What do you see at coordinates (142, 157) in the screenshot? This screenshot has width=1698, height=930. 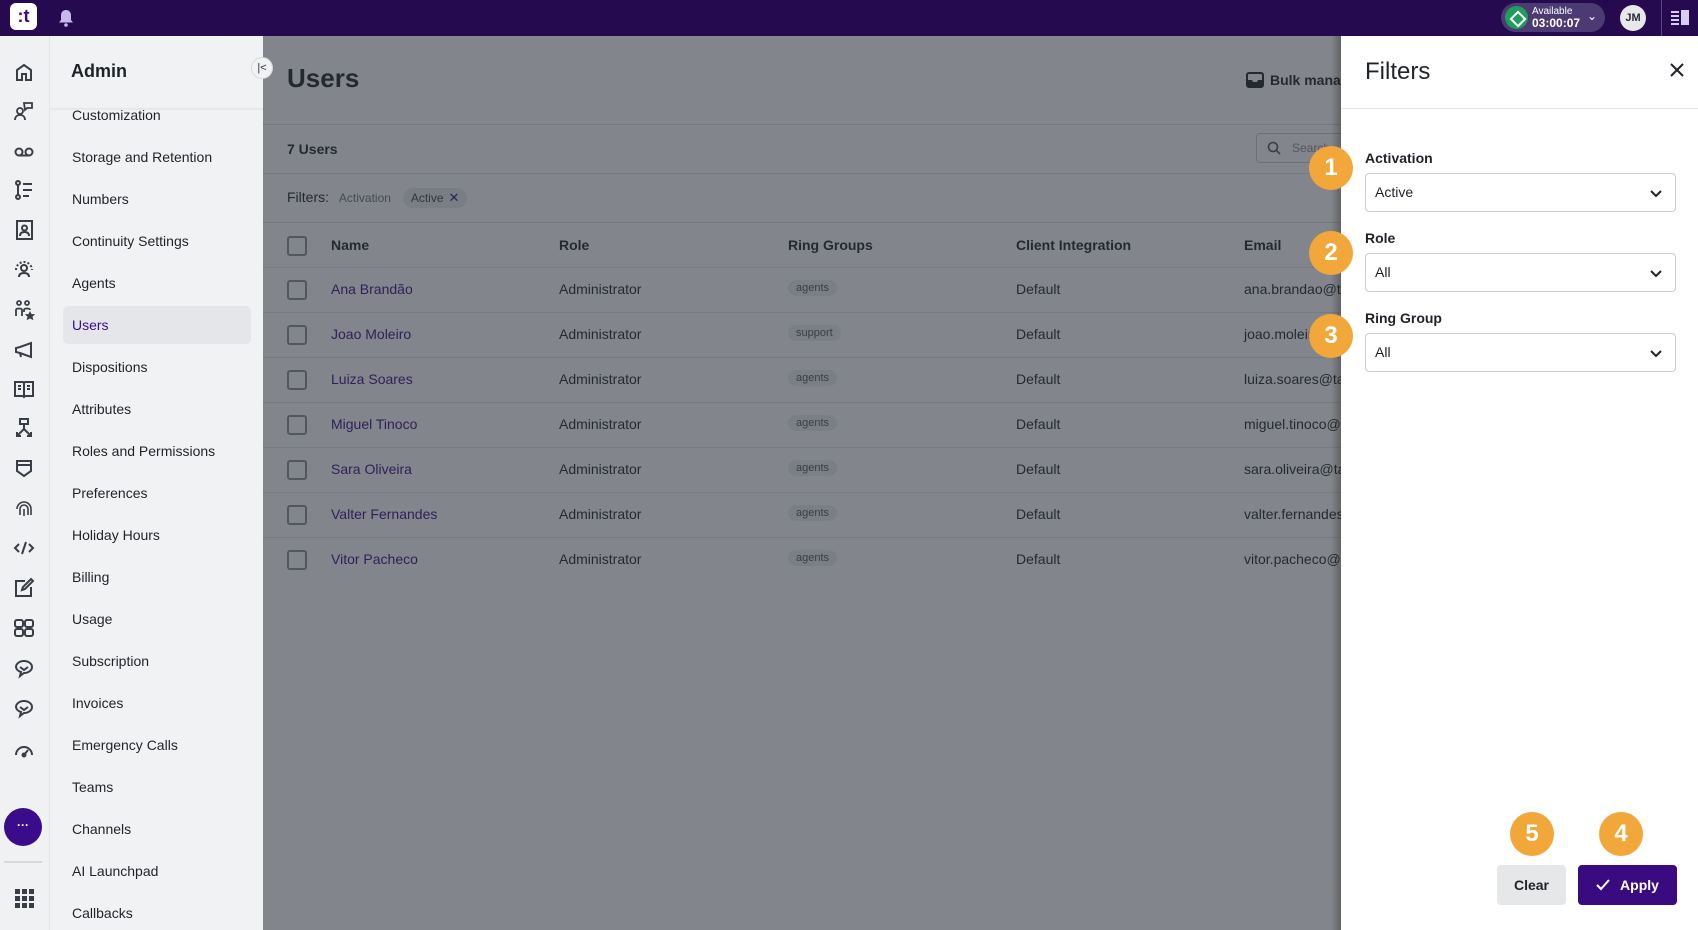 I see `sidebar-item-storage-and-retention: Storage and Retention` at bounding box center [142, 157].